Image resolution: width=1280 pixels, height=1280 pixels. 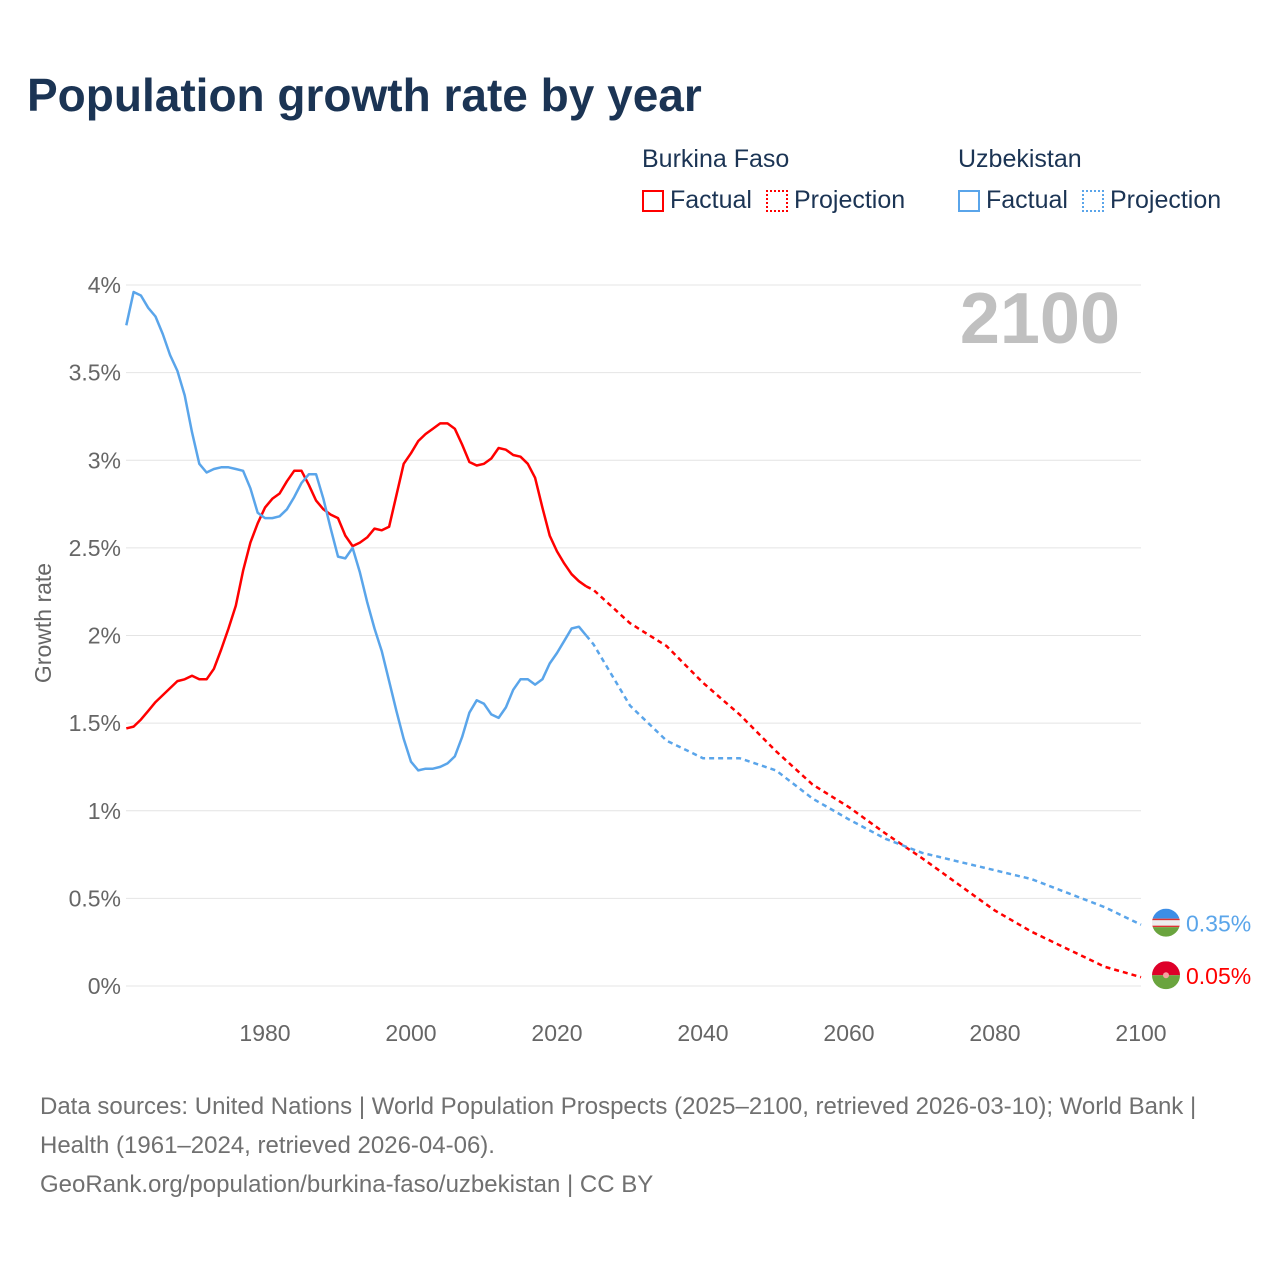 I want to click on x-tick-label: 2000, so click(x=410, y=1033).